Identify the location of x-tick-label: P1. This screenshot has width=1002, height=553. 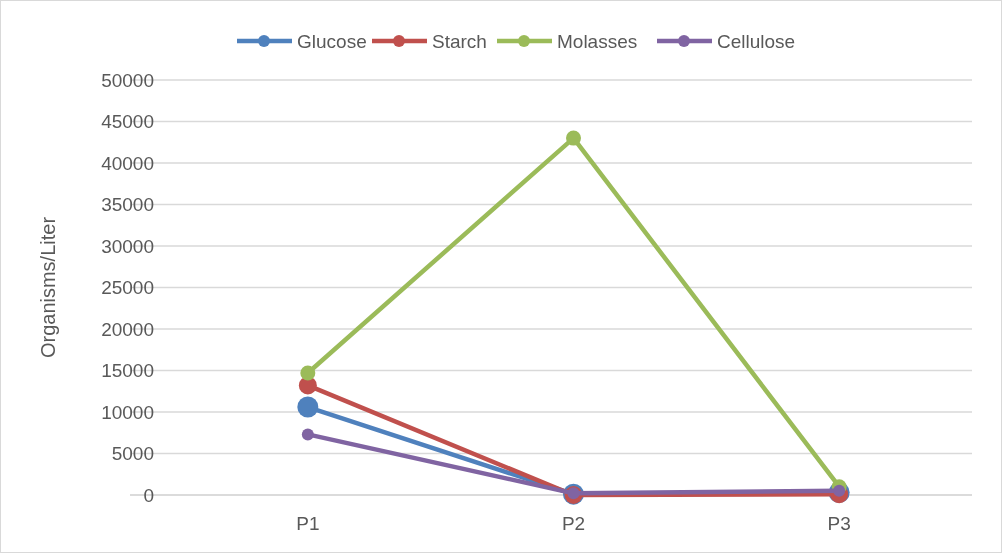
(308, 523).